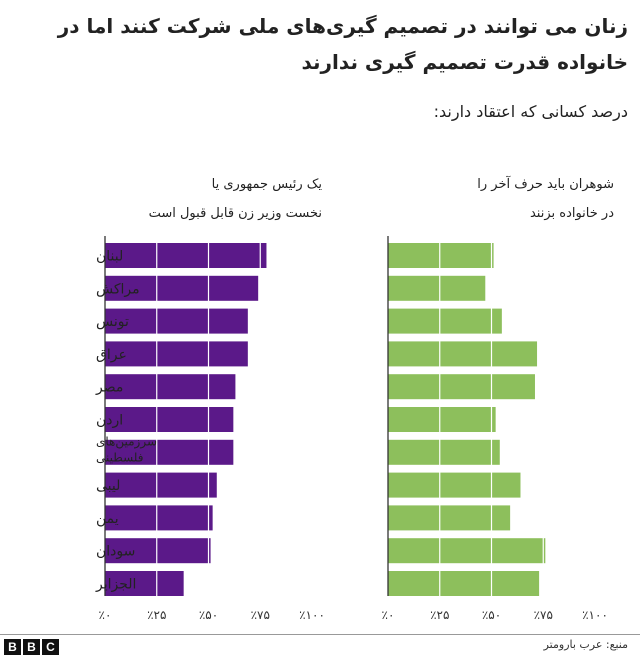 The image size is (640, 657). What do you see at coordinates (545, 199) in the screenshot?
I see `right-panel-title: شوهران باید حرف آخر را در خانواده بزنند` at bounding box center [545, 199].